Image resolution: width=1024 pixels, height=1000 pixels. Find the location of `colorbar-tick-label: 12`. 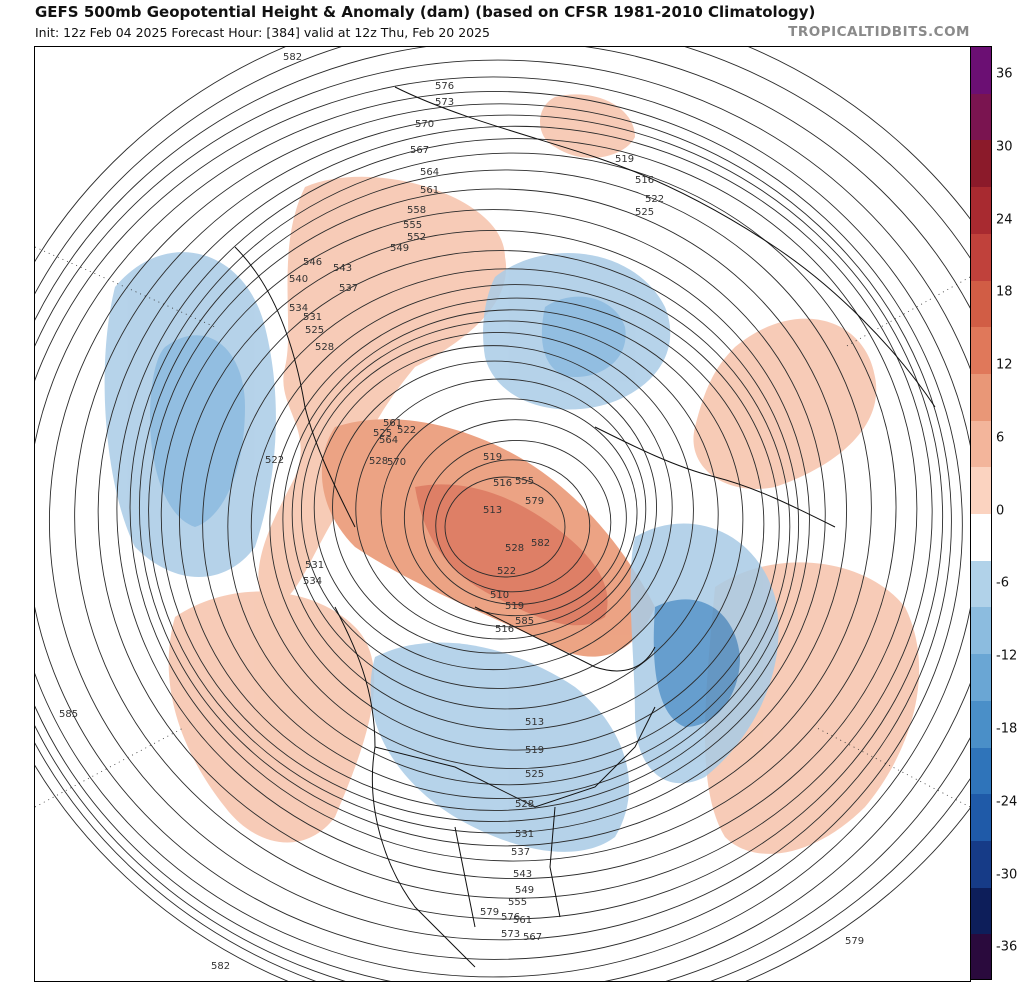

colorbar-tick-label: 12 is located at coordinates (1004, 365).